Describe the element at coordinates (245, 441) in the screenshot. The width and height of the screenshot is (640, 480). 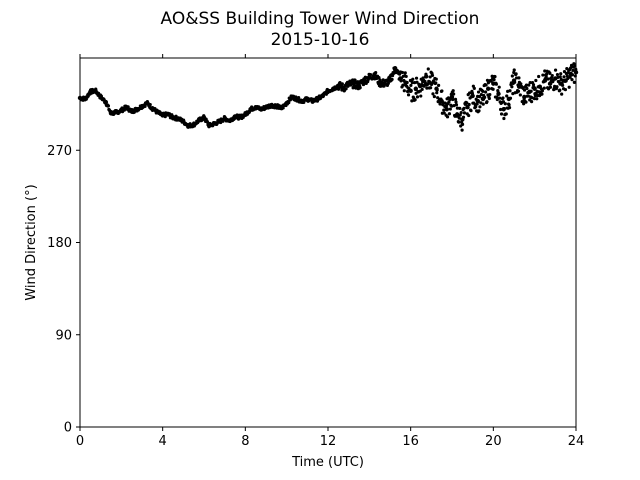
I see `x-tick-label-2: 8` at that location.